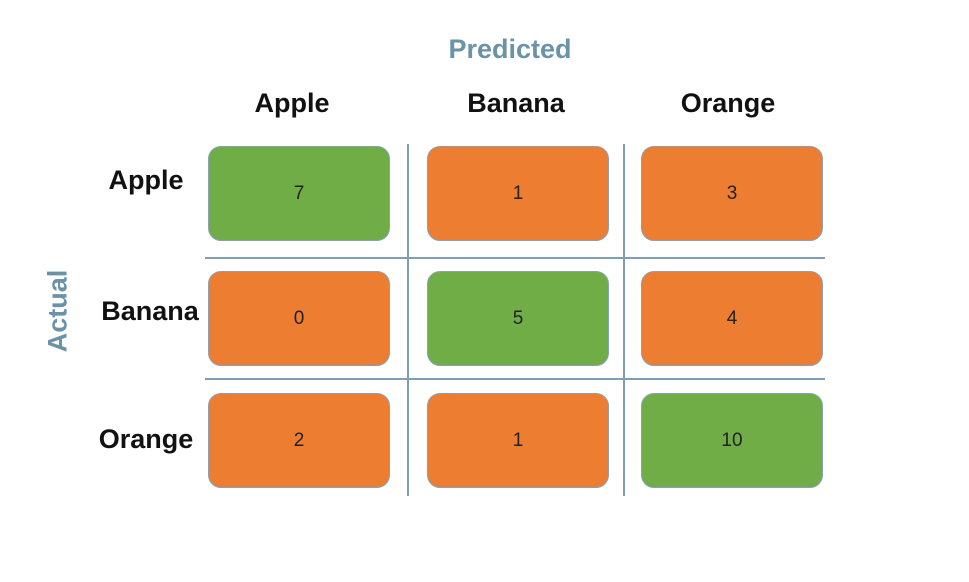 The width and height of the screenshot is (969, 582). What do you see at coordinates (146, 439) in the screenshot?
I see `row-header-orange: Orange` at bounding box center [146, 439].